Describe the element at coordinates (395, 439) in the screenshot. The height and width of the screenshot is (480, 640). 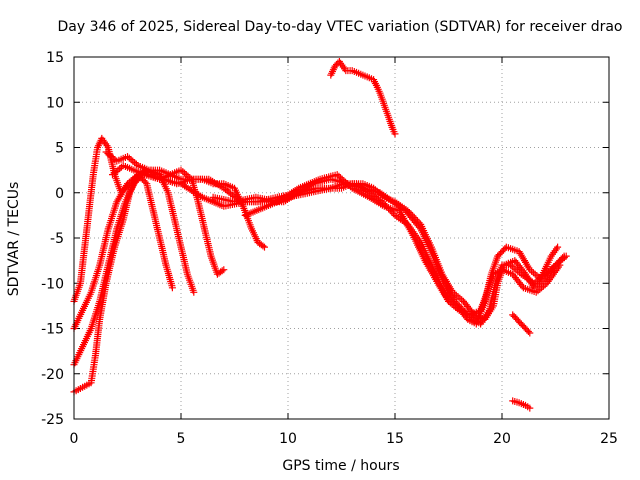
I see `x-tick-label: 15` at that location.